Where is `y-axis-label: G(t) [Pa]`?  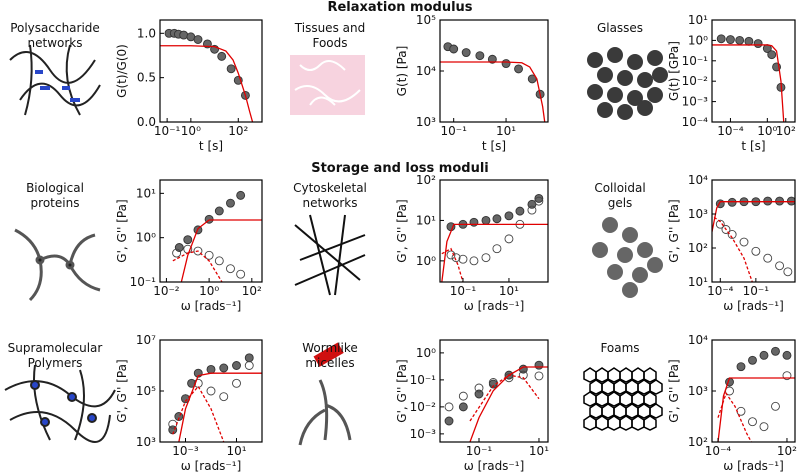
y-axis-label: G(t) [Pa] is located at coordinates (402, 71).